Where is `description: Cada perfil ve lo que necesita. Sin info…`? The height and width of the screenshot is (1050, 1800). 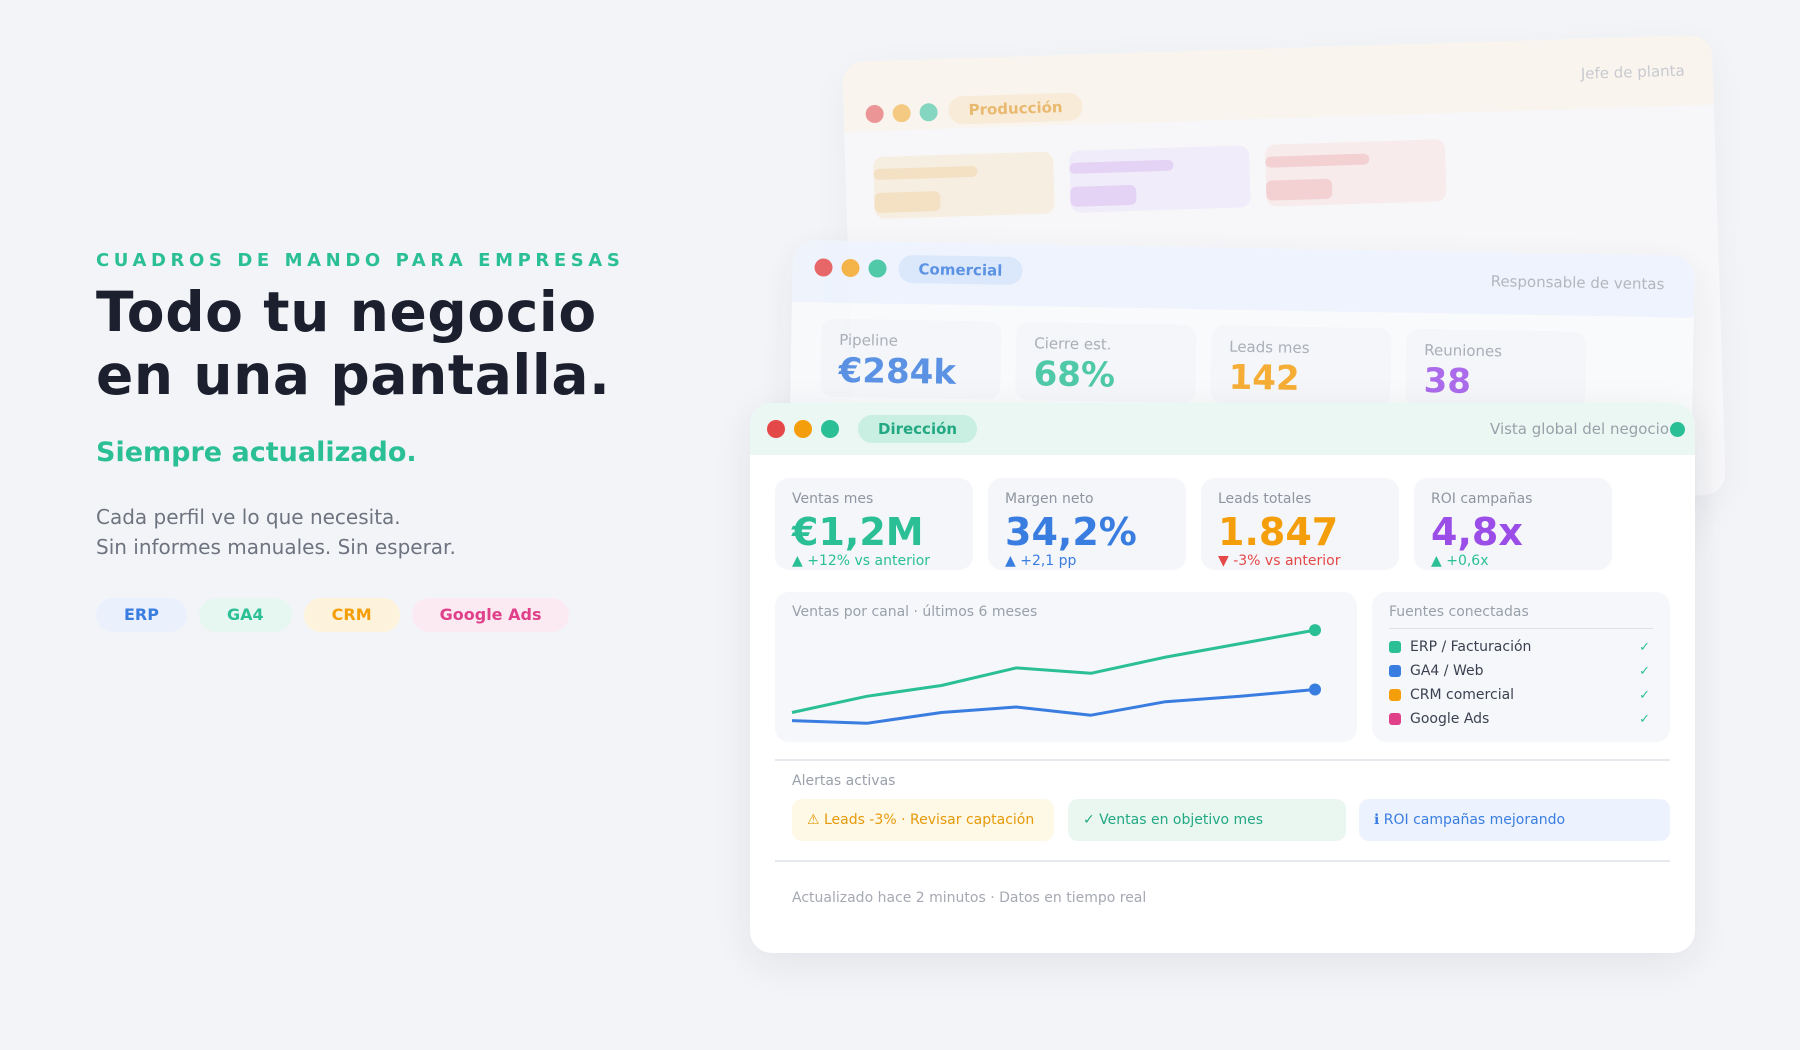
description: Cada perfil ve lo que necesita. Sin info… is located at coordinates (376, 532).